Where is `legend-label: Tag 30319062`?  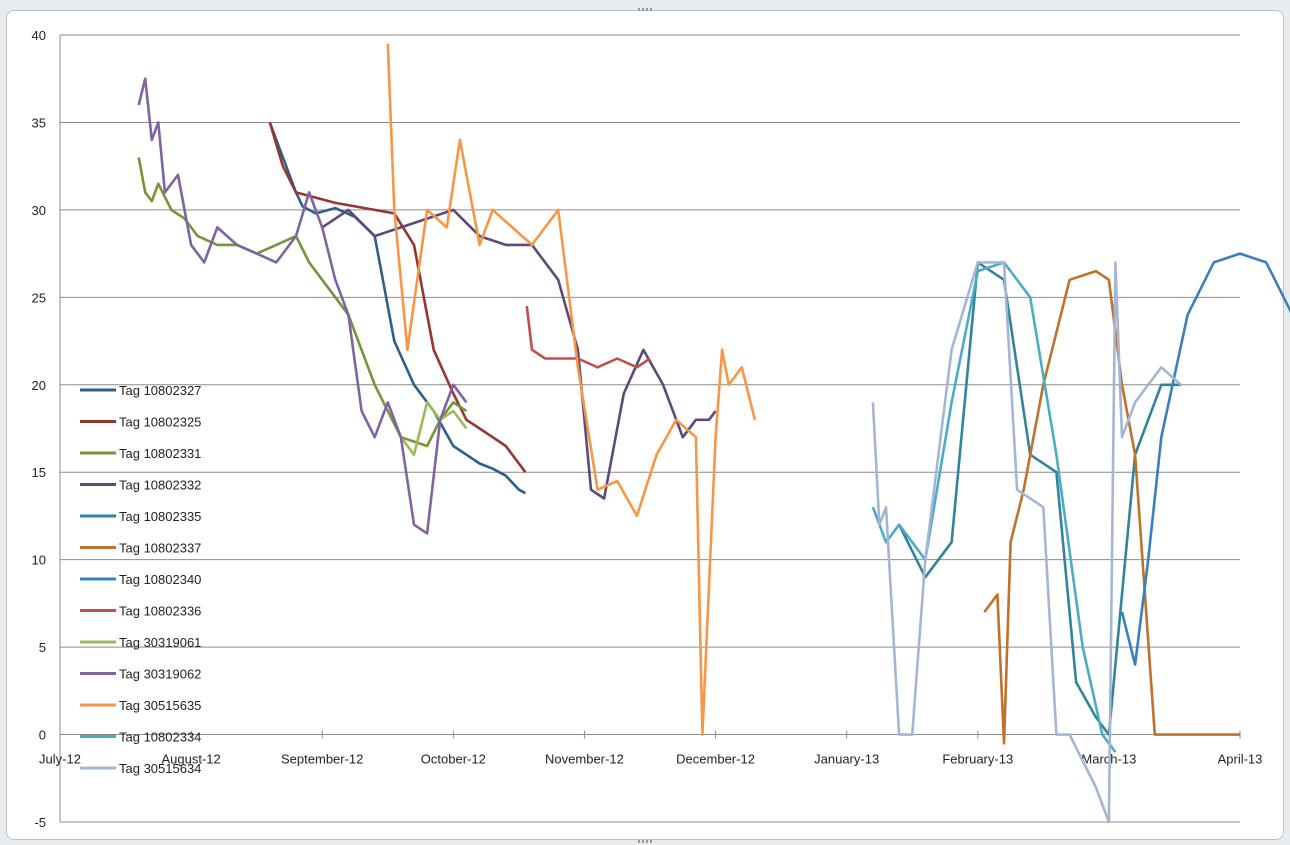
legend-label: Tag 30319062 is located at coordinates (160, 674).